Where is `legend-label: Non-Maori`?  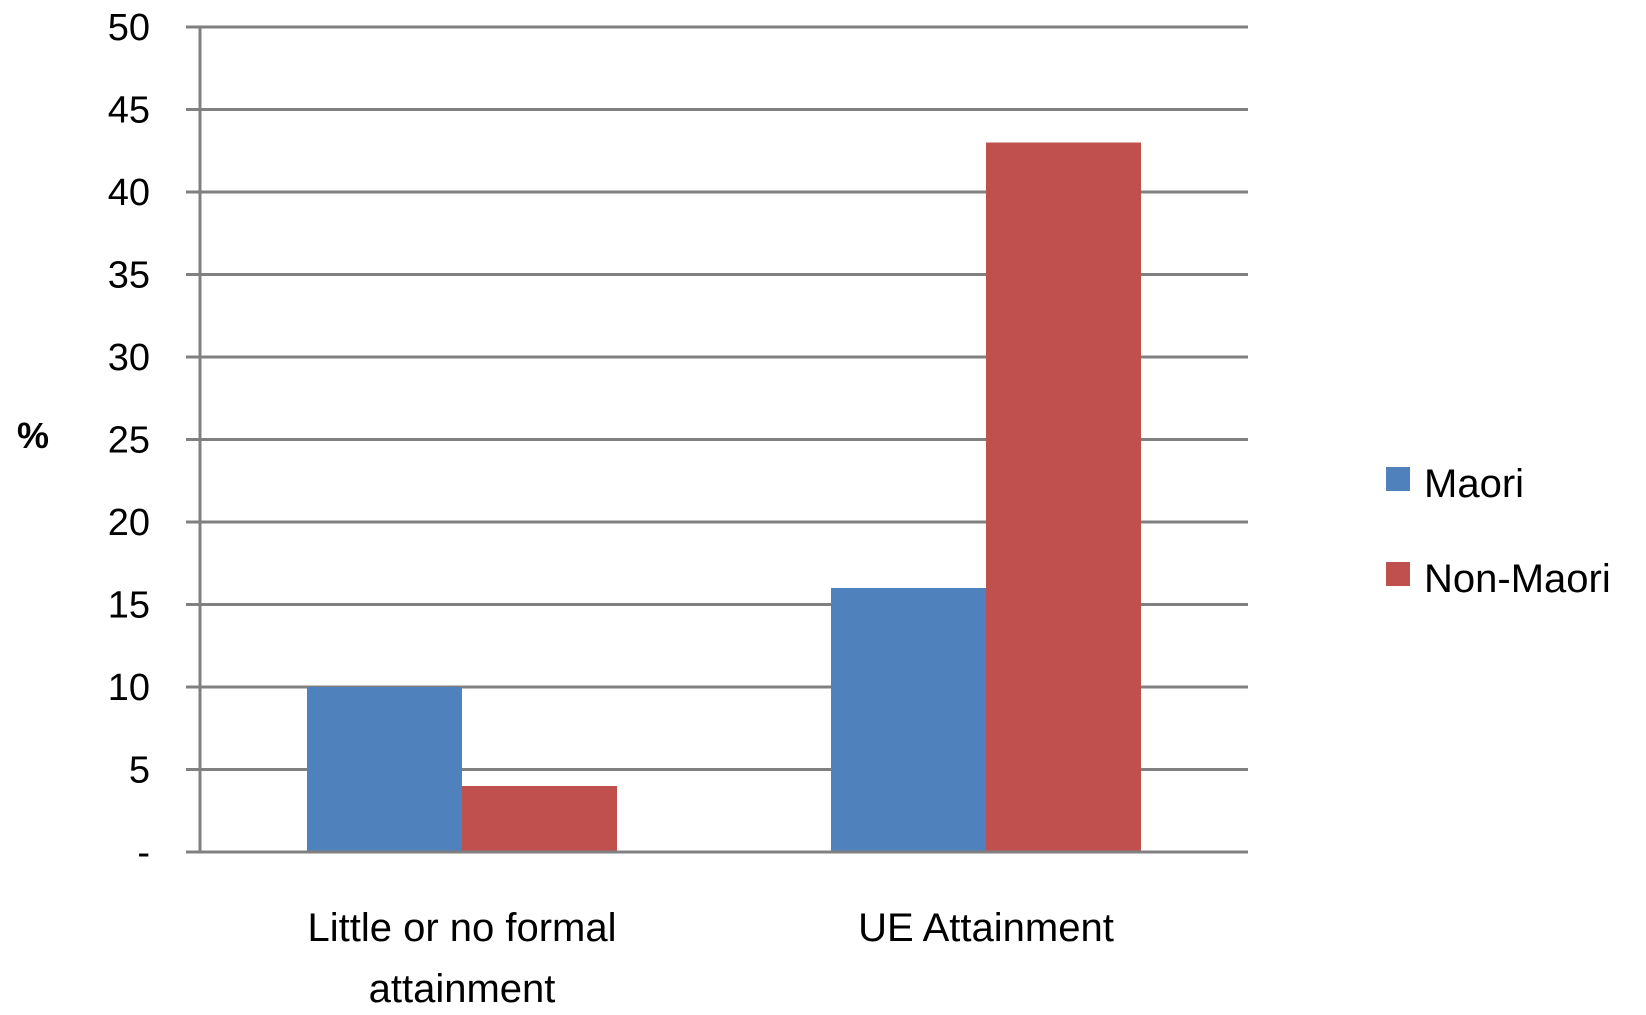 legend-label: Non-Maori is located at coordinates (1517, 579).